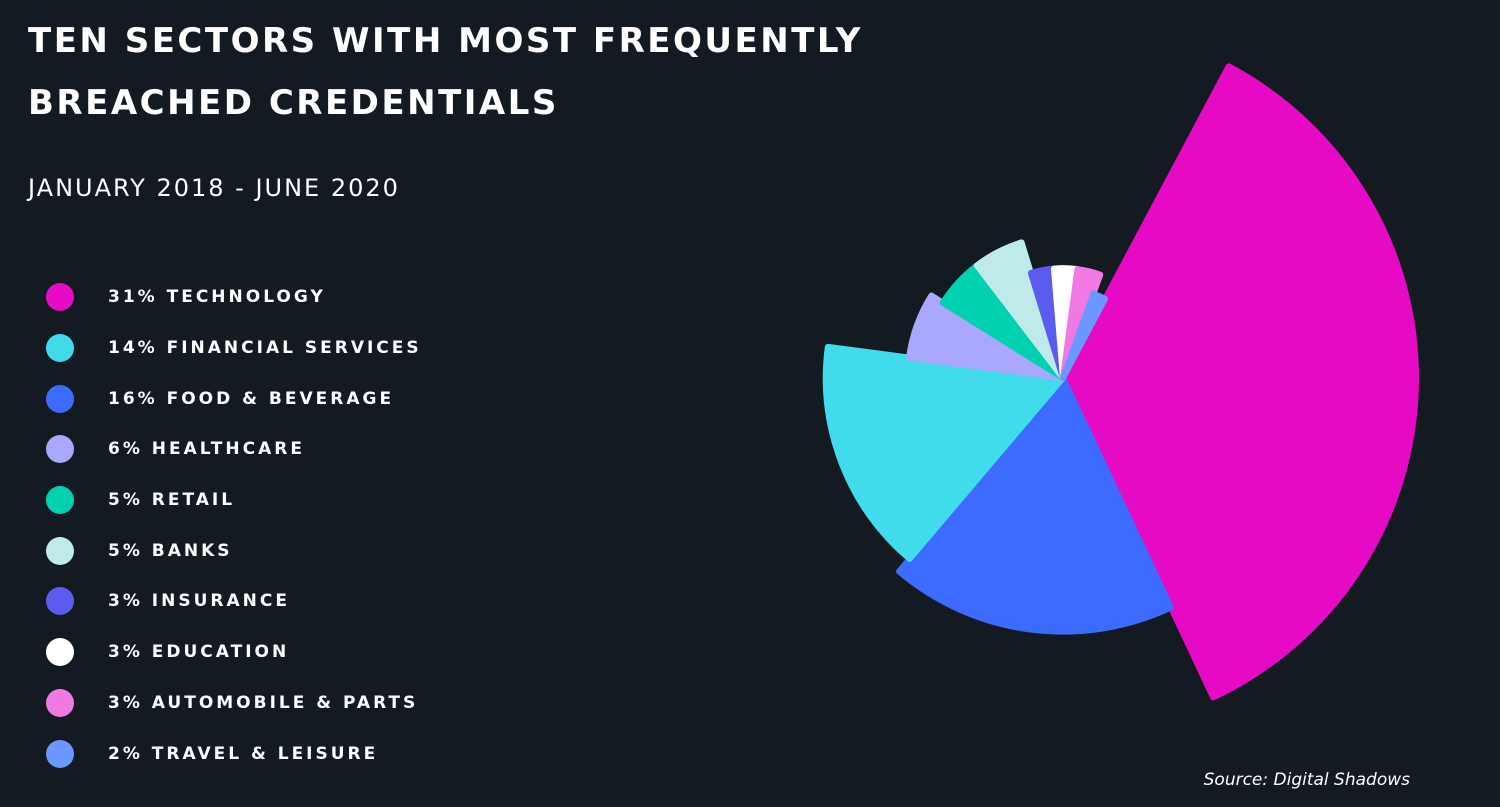 The height and width of the screenshot is (807, 1500). I want to click on legend-item-travel-leisure: 2% TRAVEL & LEISURE, so click(234, 753).